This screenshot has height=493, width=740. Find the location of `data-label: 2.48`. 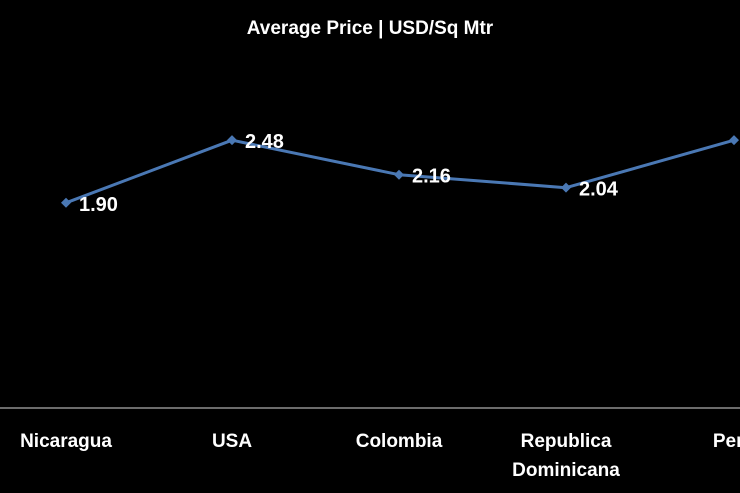

data-label: 2.48 is located at coordinates (264, 142).